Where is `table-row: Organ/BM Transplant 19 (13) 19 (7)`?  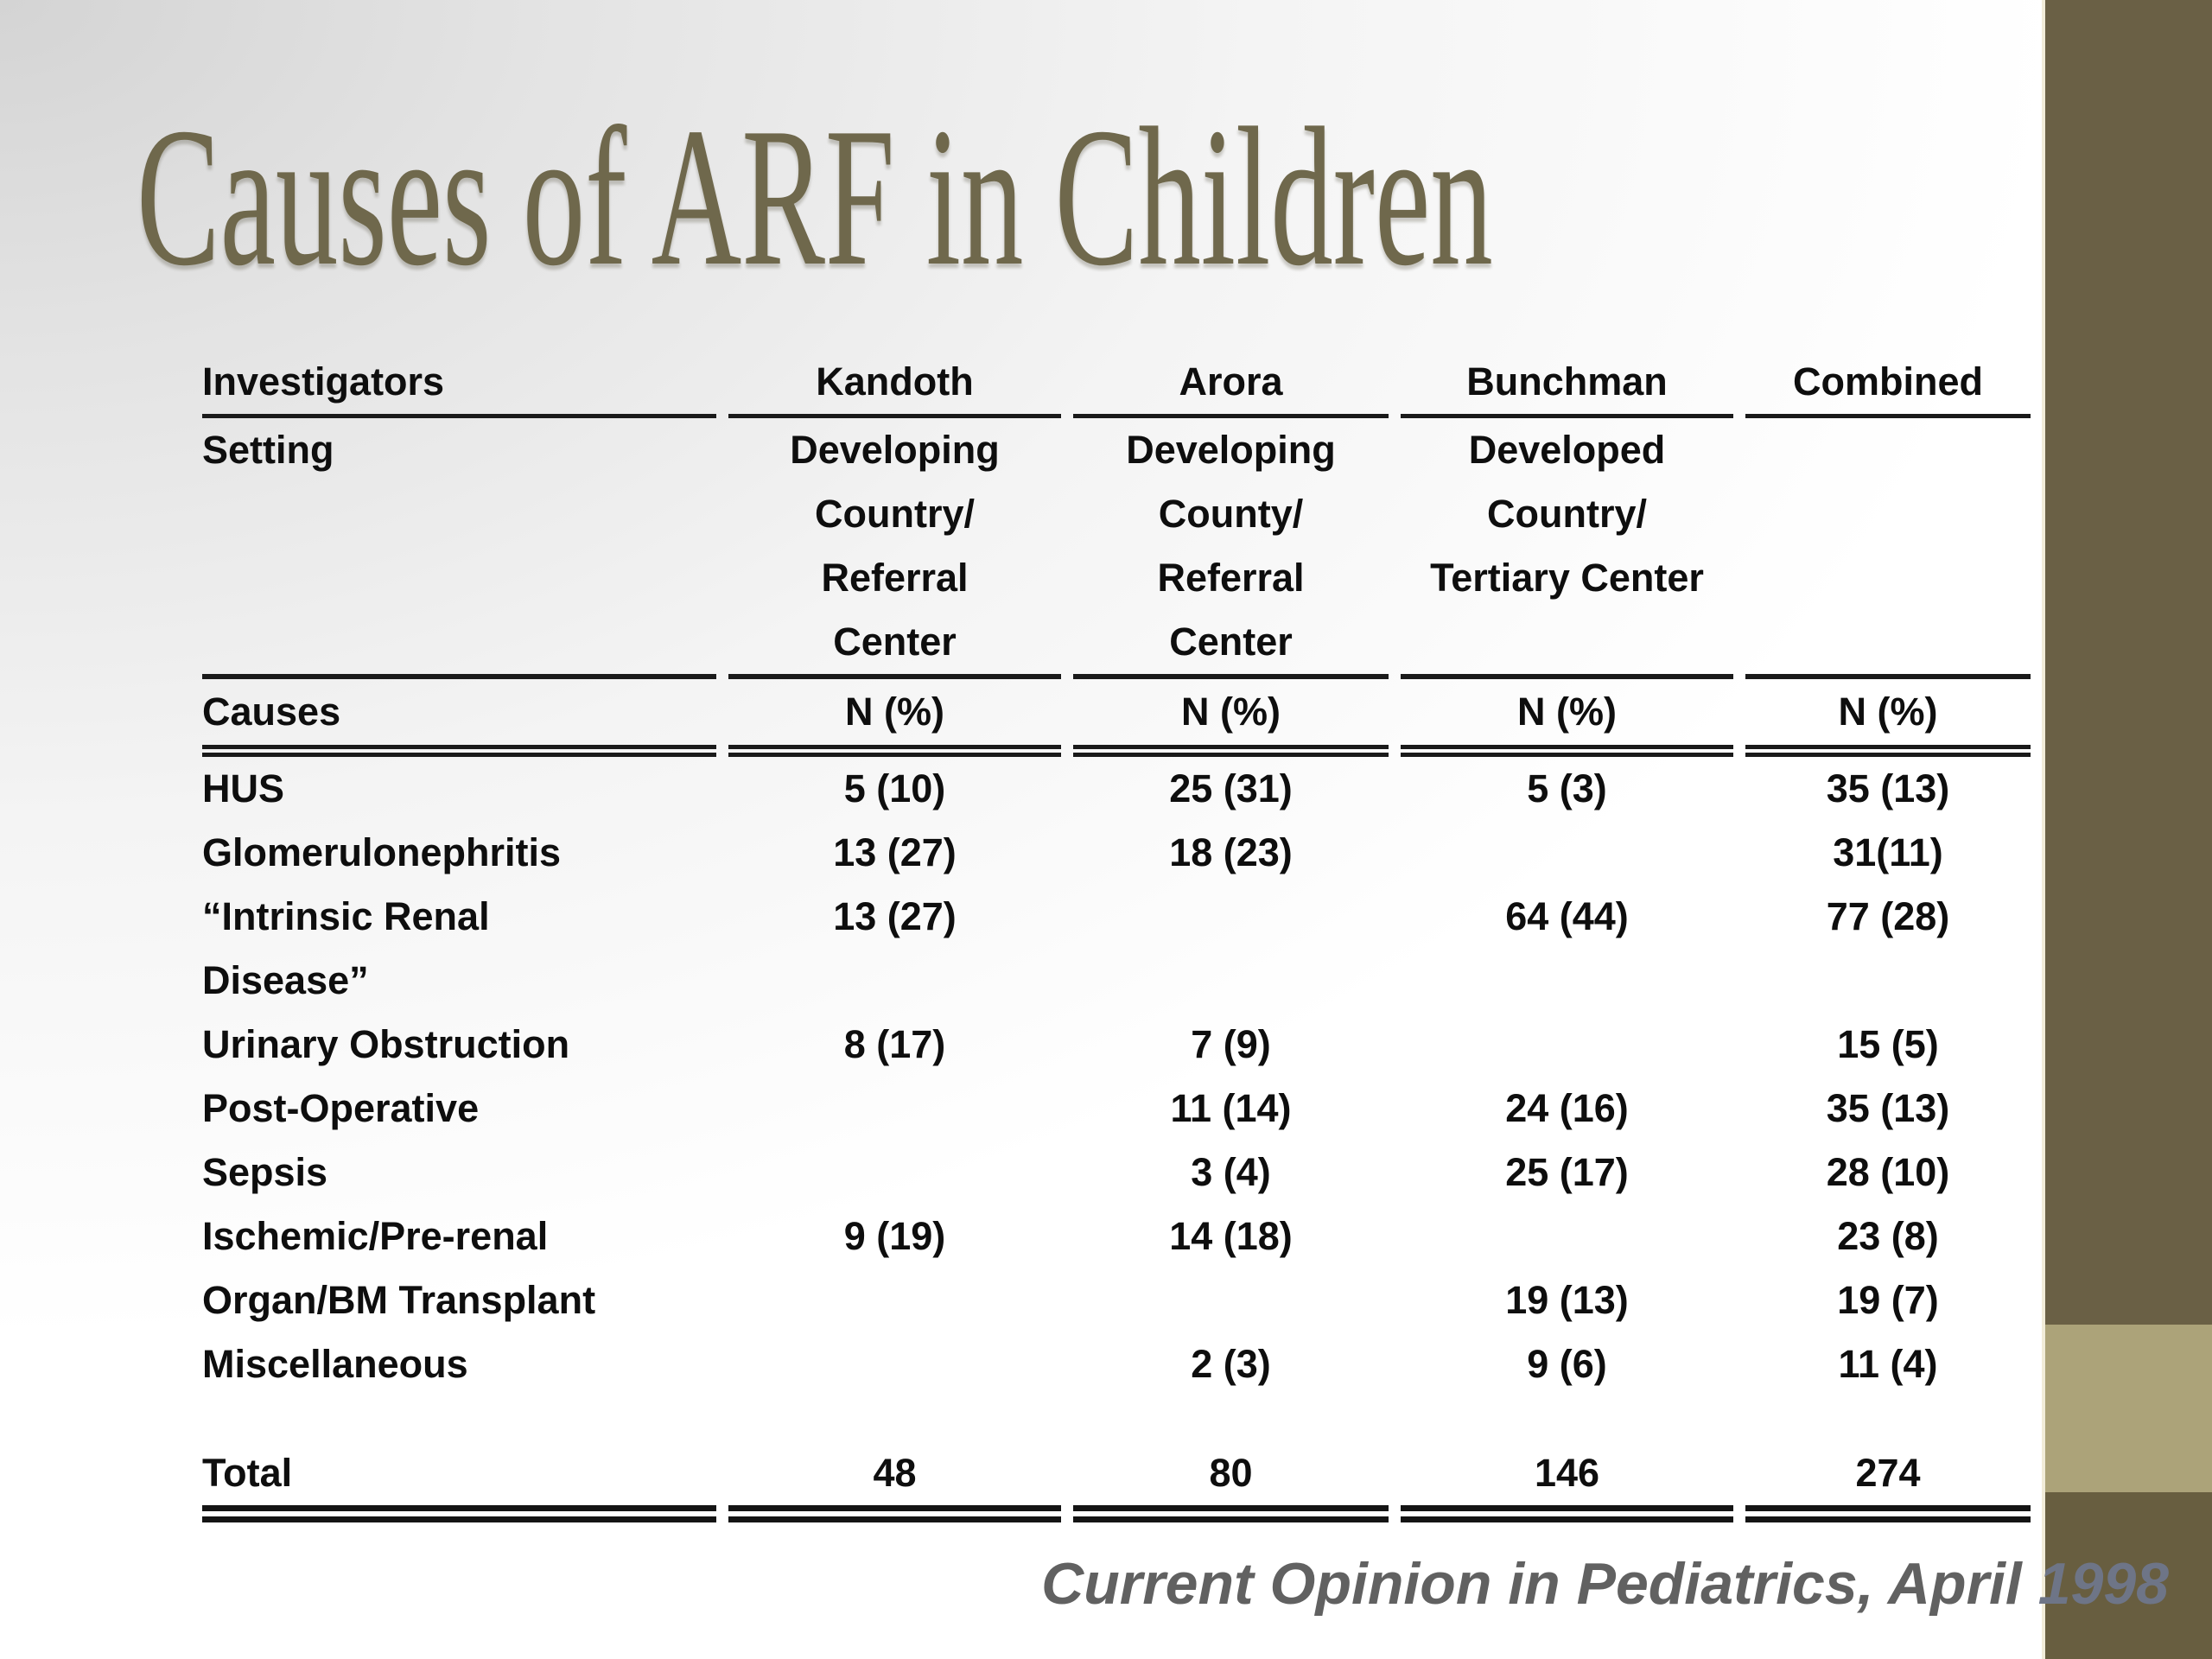 table-row: Organ/BM Transplant 19 (13) 19 (7) is located at coordinates (1116, 1300).